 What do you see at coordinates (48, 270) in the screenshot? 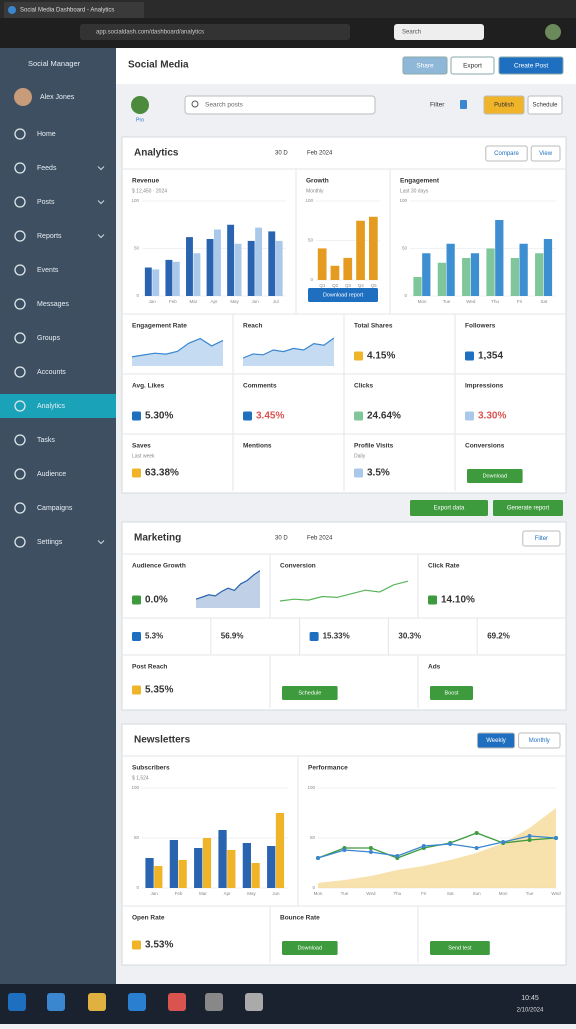
I see `nav-item: Events` at bounding box center [48, 270].